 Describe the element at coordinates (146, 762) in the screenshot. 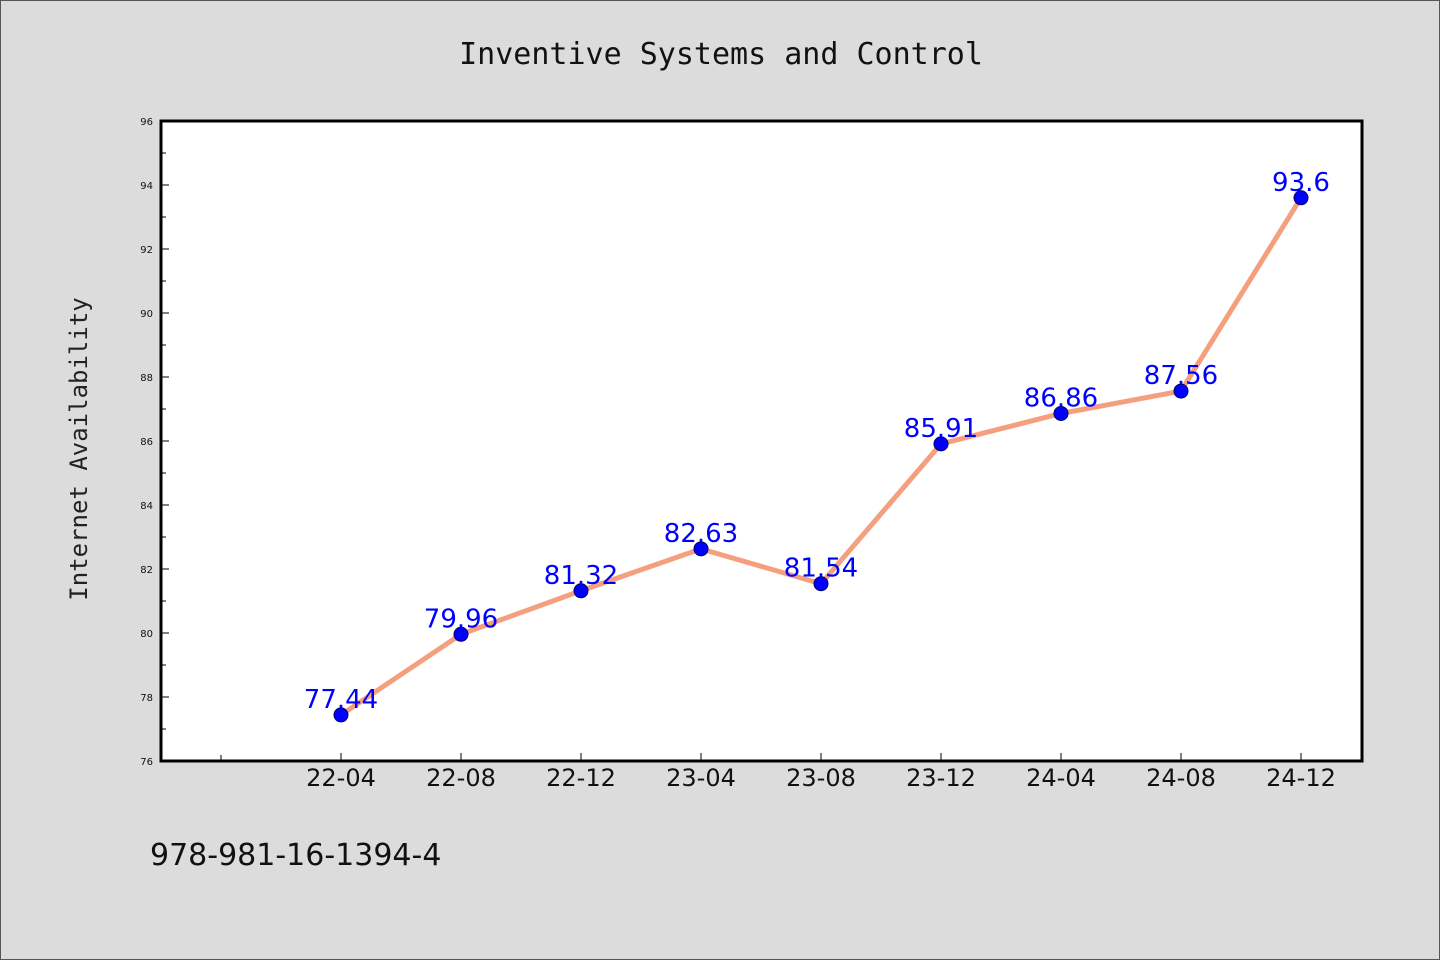

I see `y-tick-label: 76` at that location.